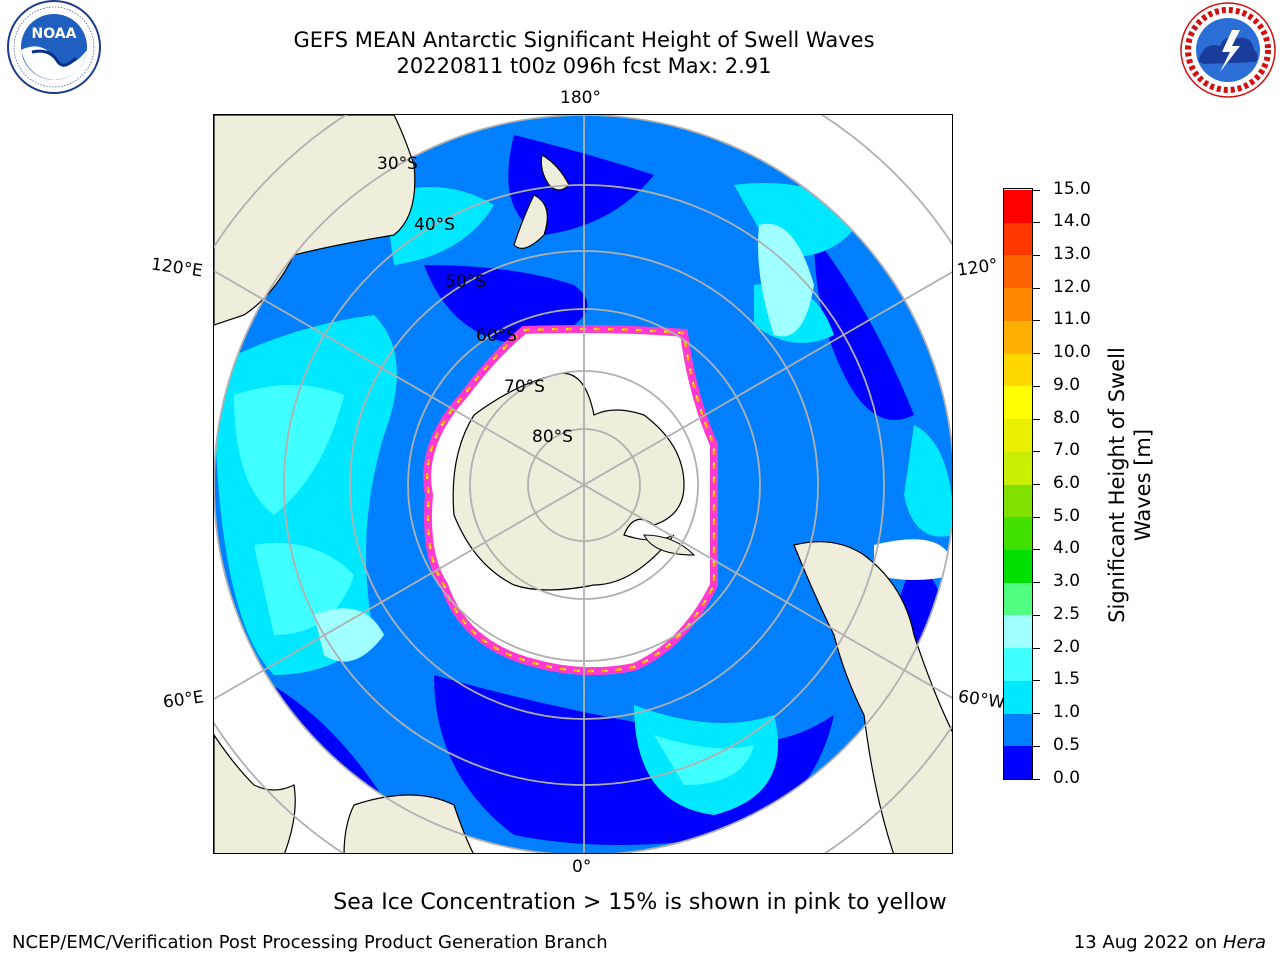  I want to click on colorbar-tick-label: 9.0, so click(1067, 384).